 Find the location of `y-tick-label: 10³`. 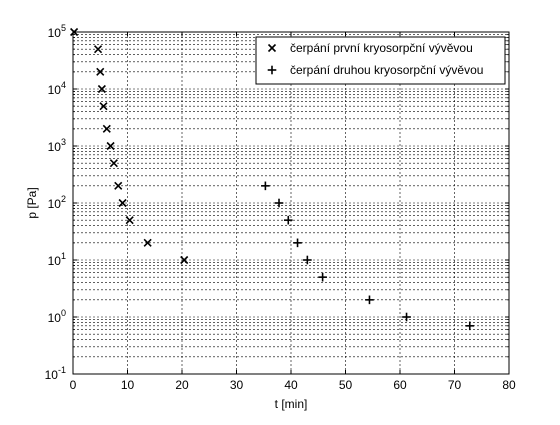

y-tick-label: 10³ is located at coordinates (57, 145).